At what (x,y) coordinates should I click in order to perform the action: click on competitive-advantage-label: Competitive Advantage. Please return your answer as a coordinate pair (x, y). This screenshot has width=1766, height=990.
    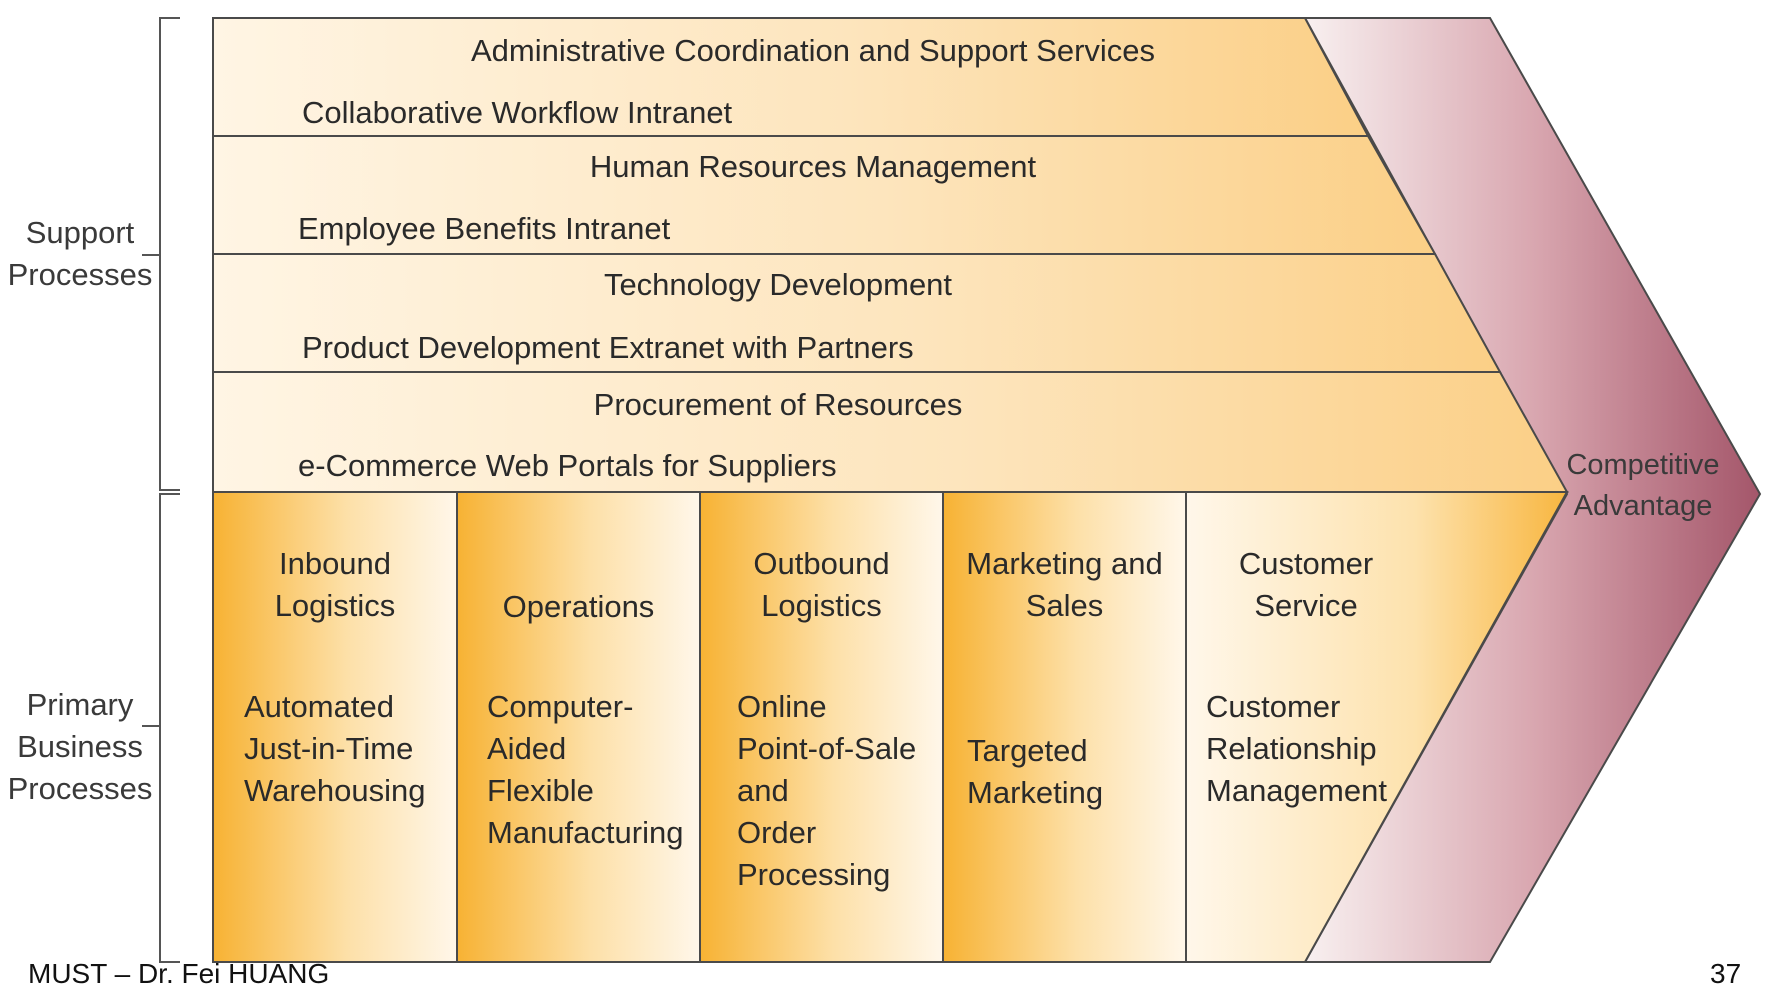
    Looking at the image, I should click on (1643, 485).